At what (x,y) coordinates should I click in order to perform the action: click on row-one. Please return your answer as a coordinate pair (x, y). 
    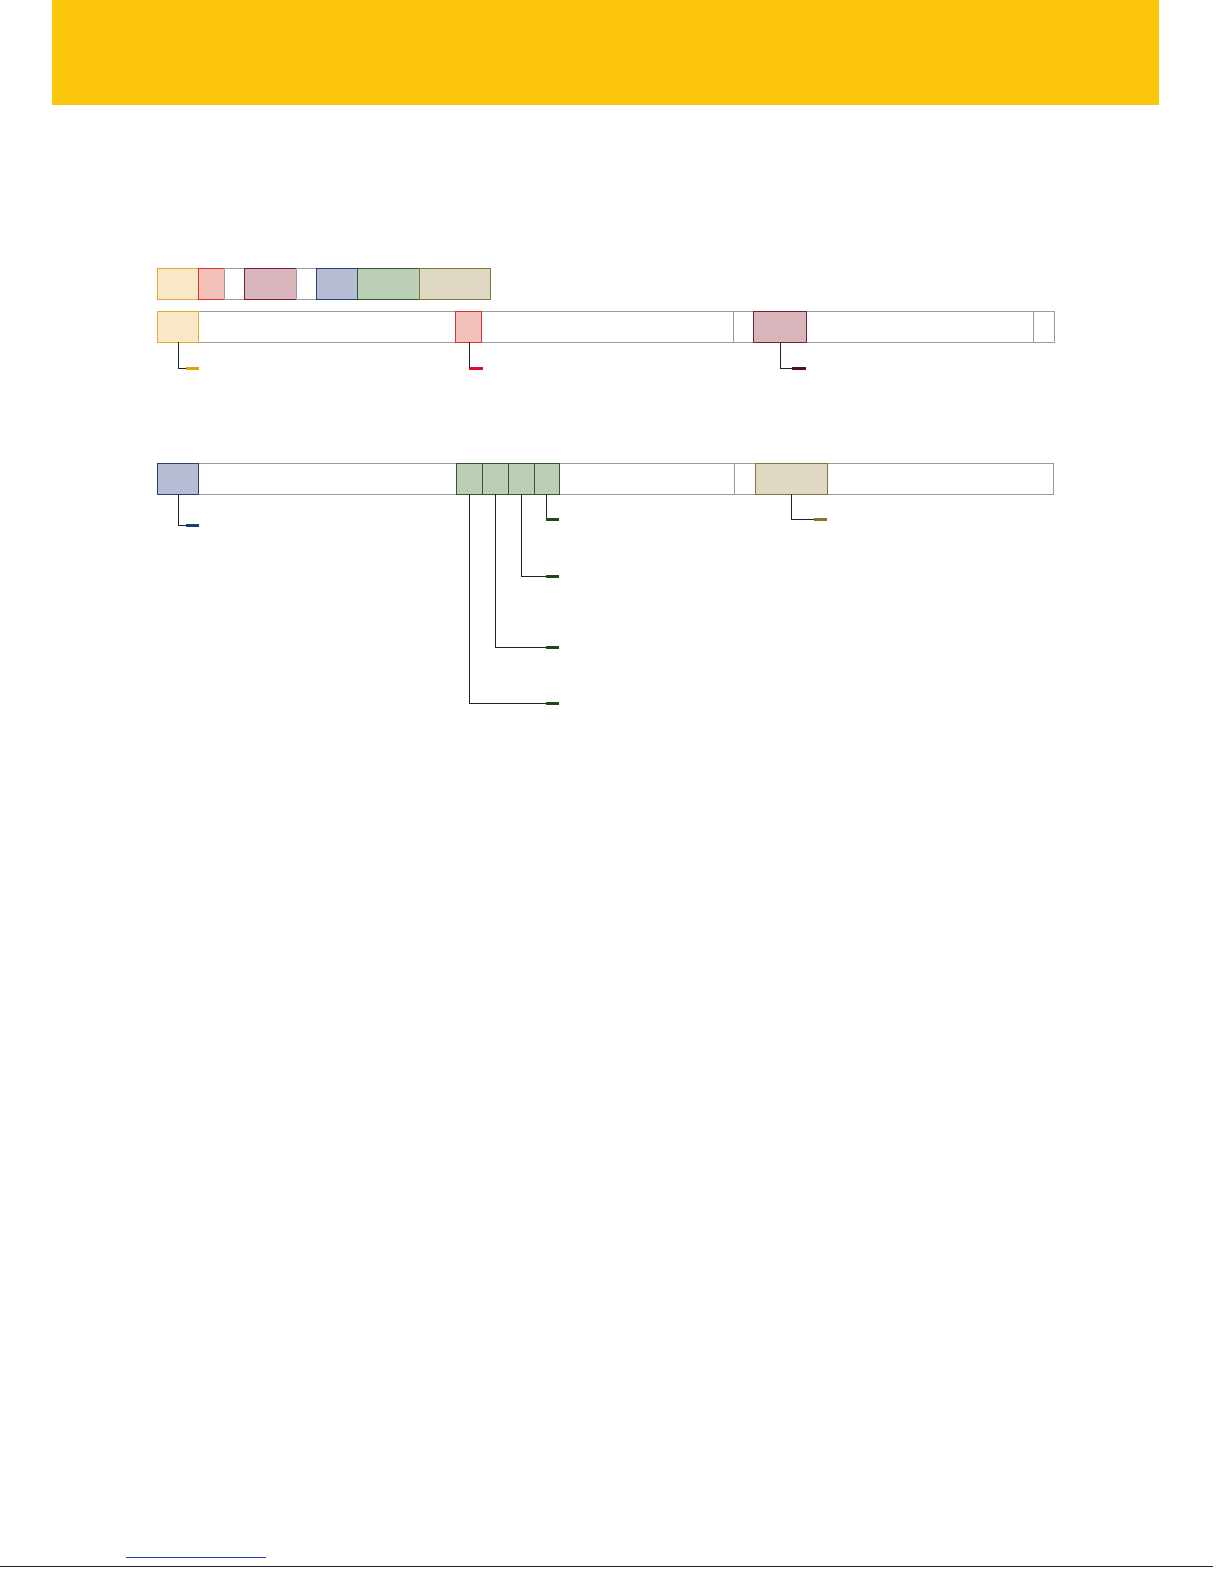
    Looking at the image, I should click on (606, 340).